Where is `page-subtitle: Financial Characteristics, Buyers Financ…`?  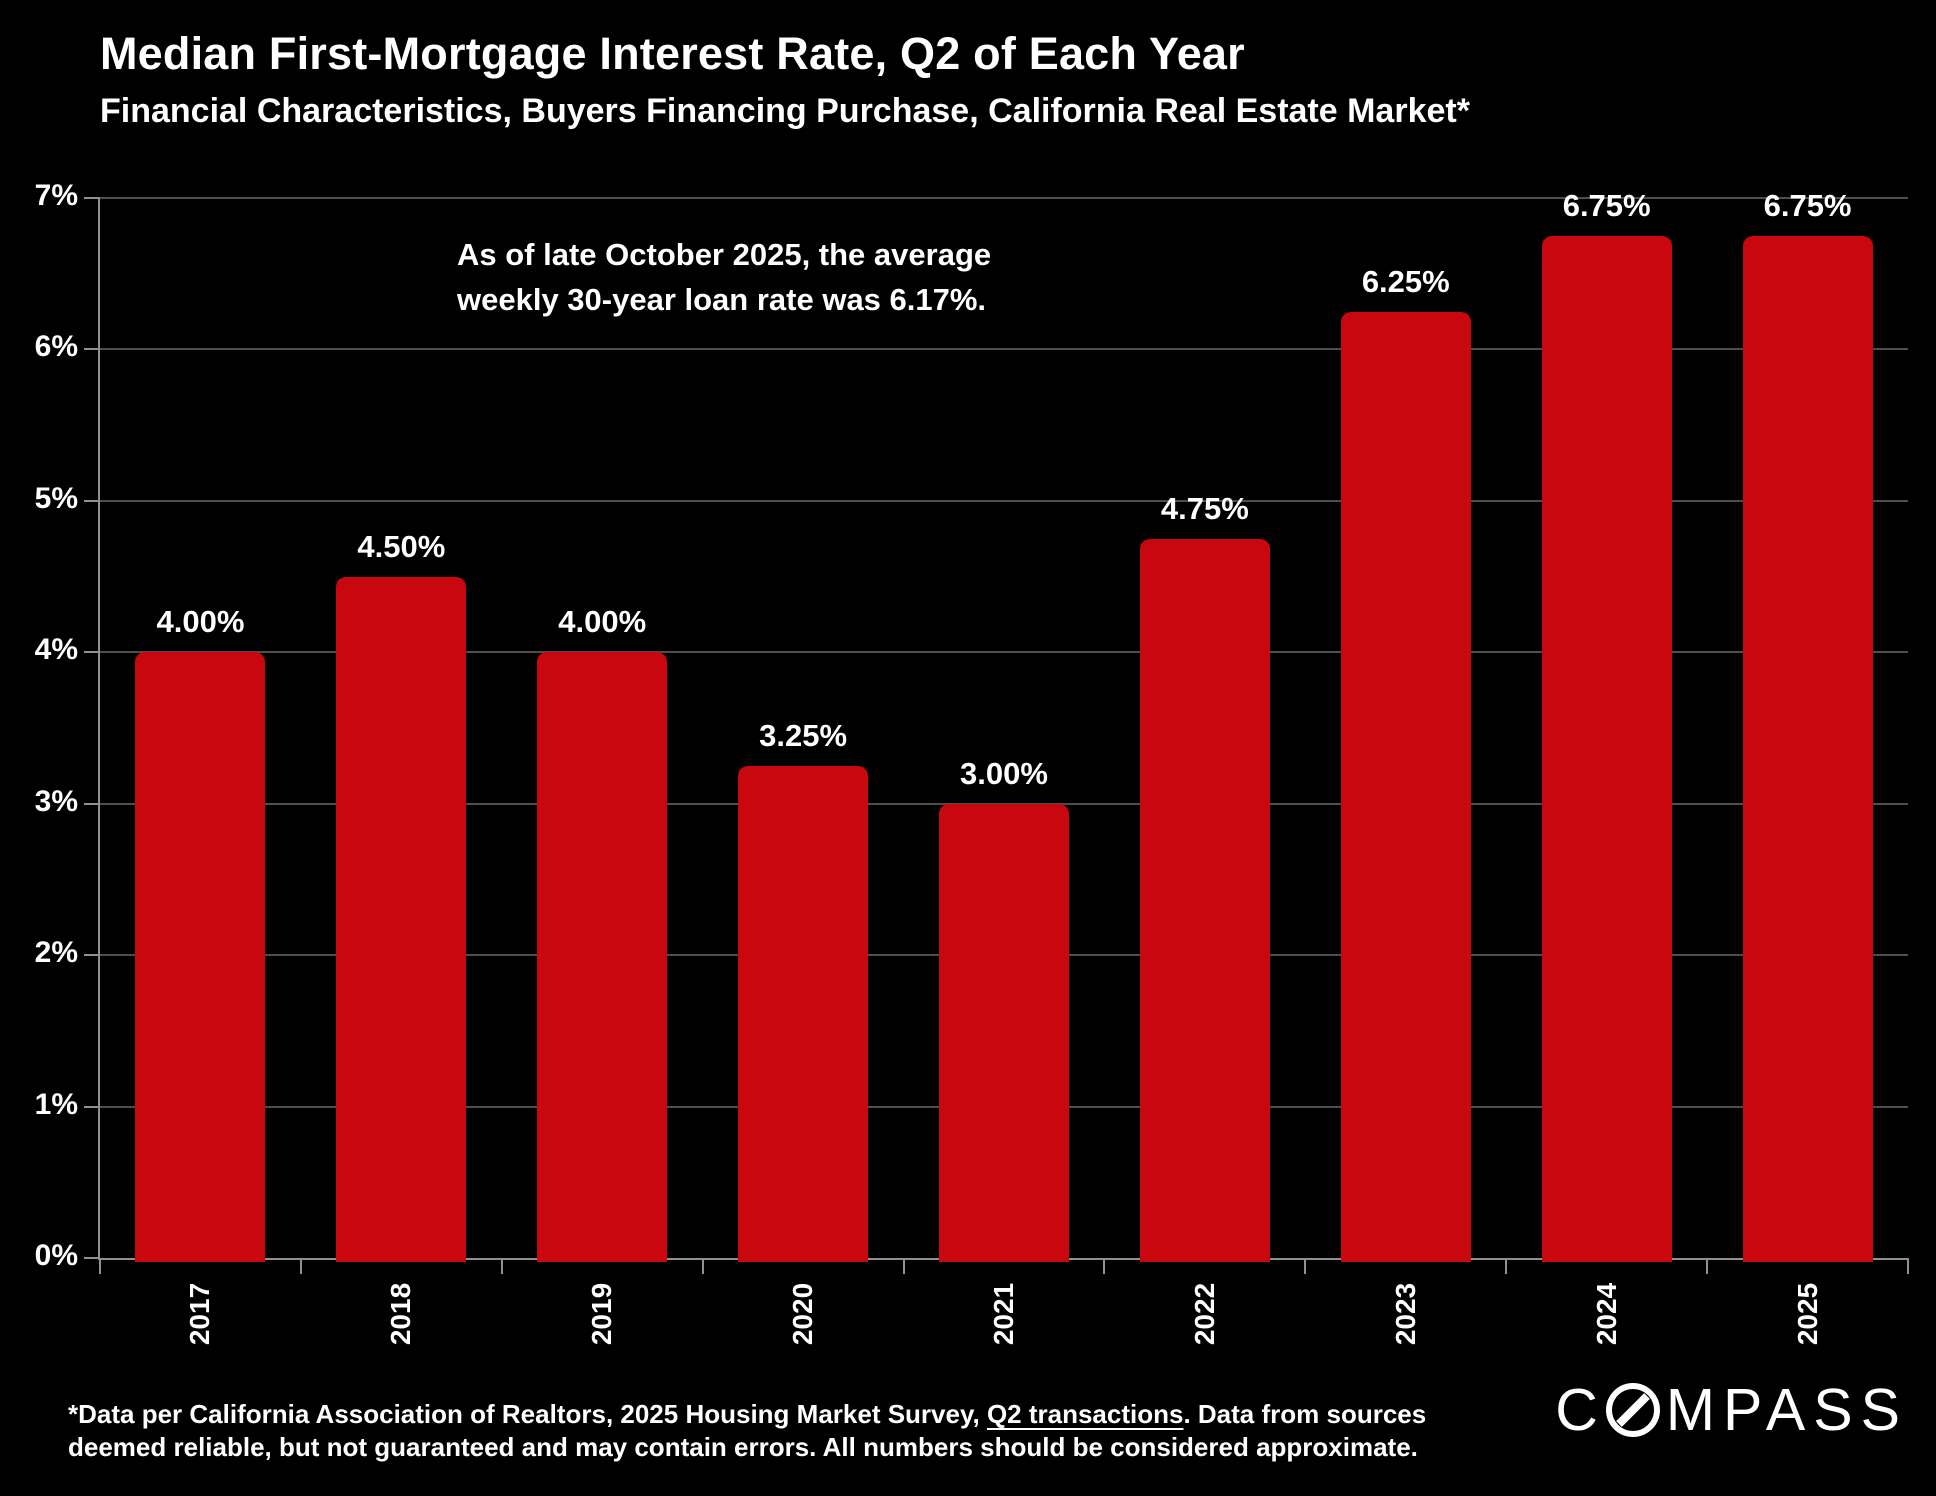 page-subtitle: Financial Characteristics, Buyers Financ… is located at coordinates (785, 111).